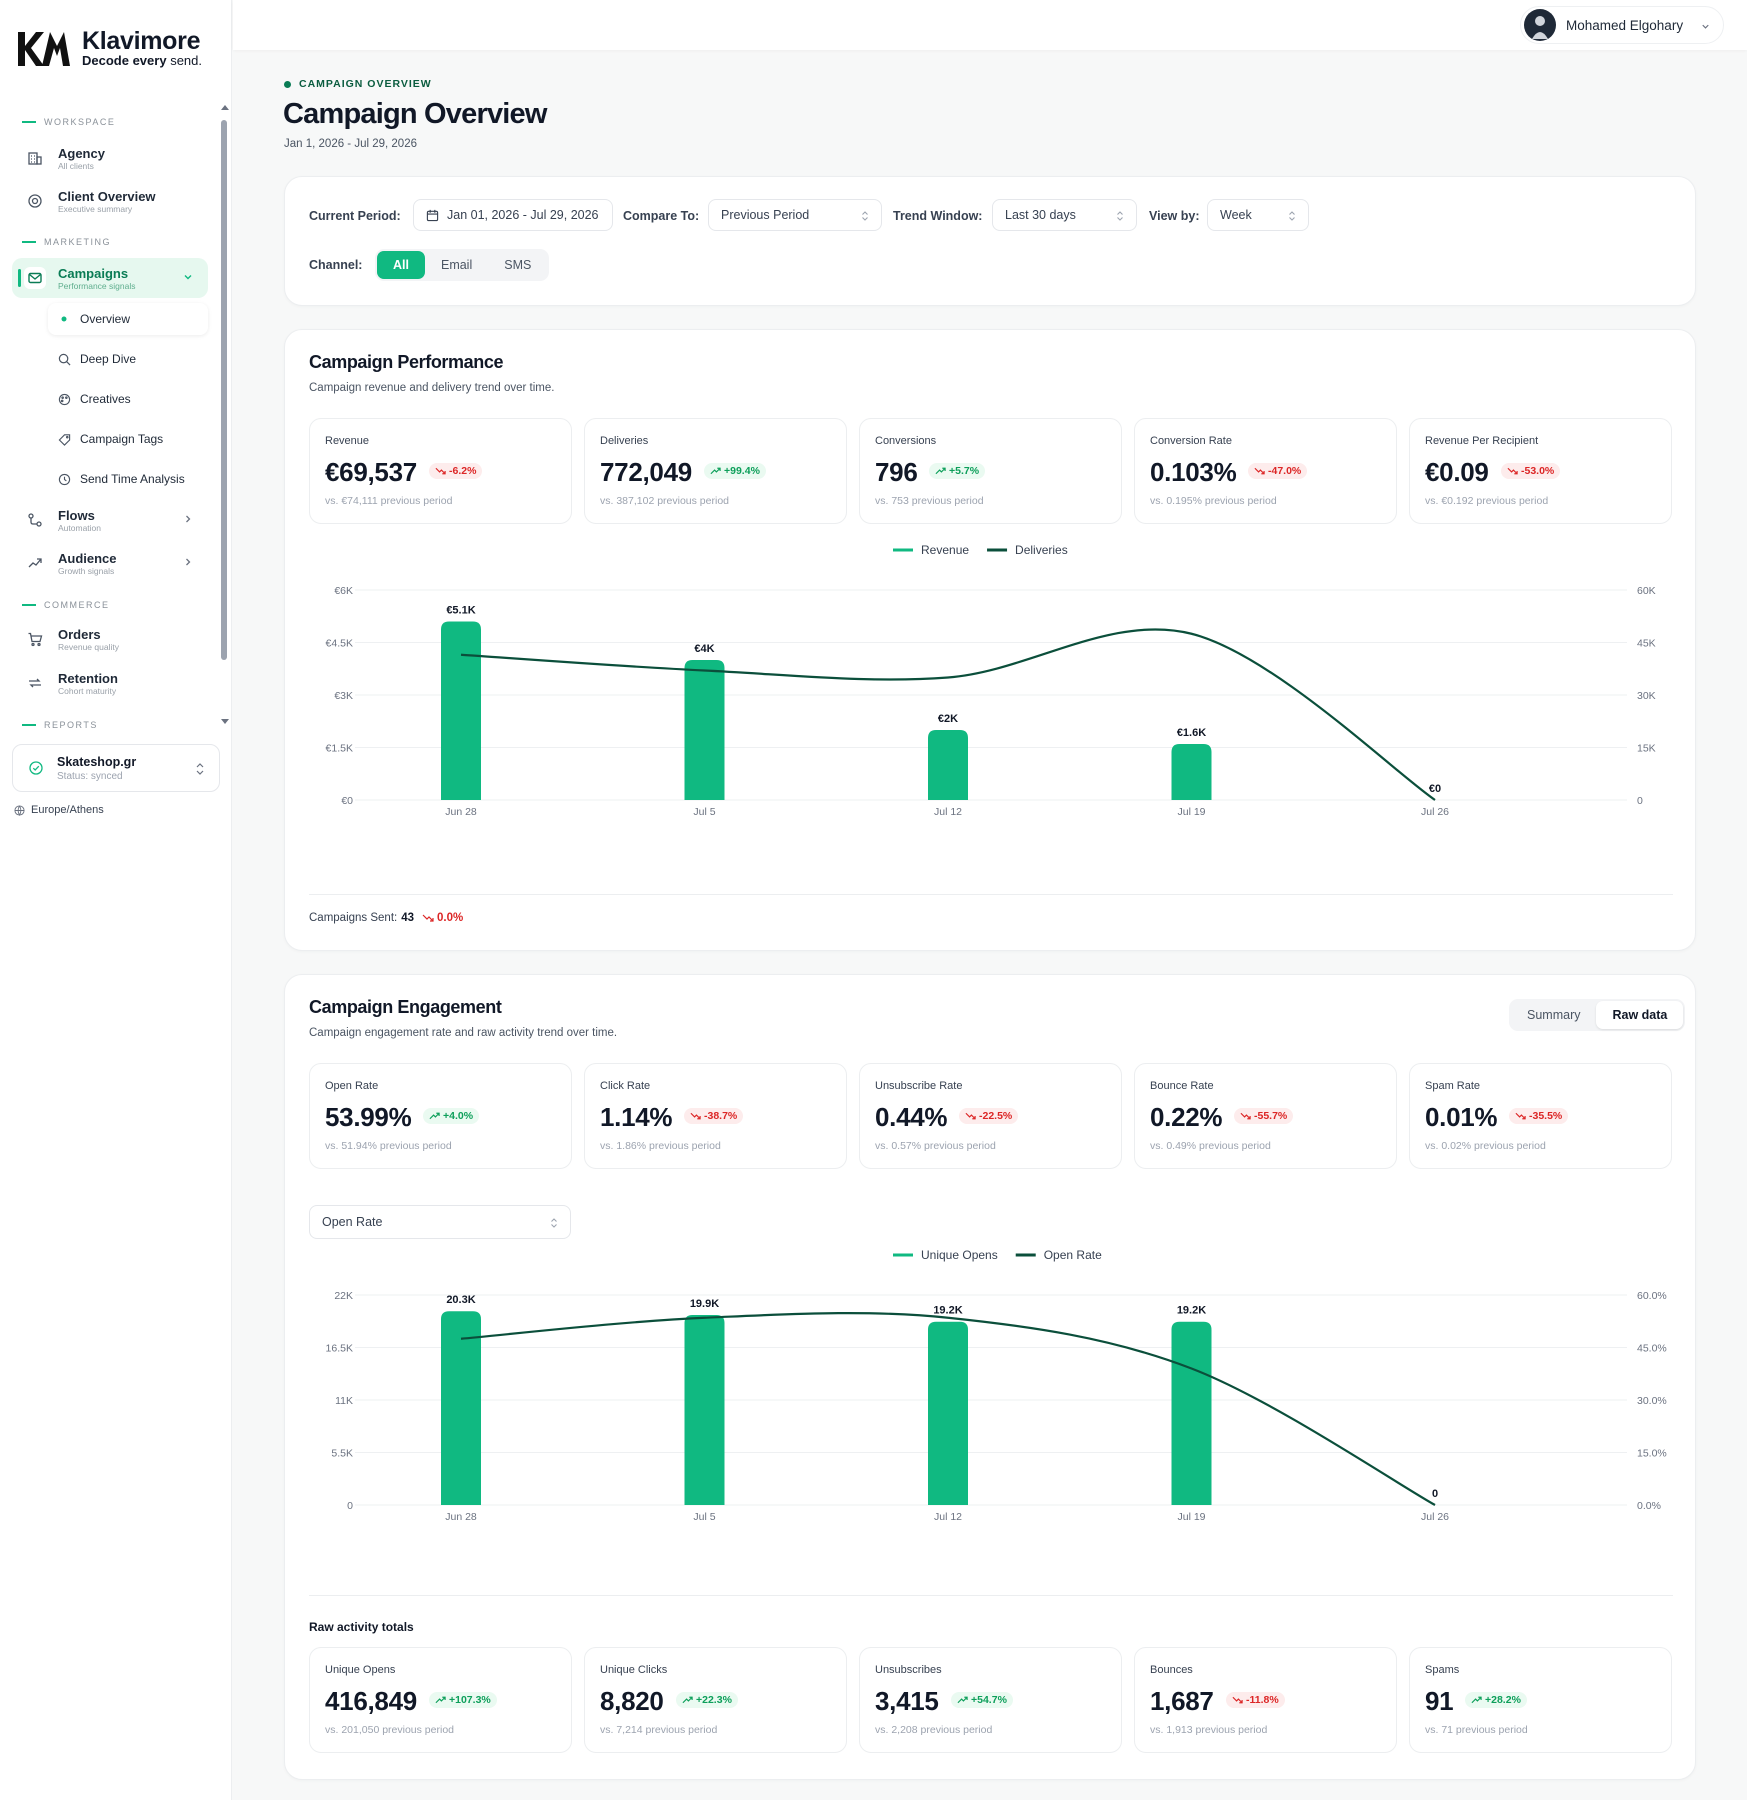 This screenshot has width=1747, height=1800. What do you see at coordinates (664, 501) in the screenshot?
I see `kpi-previous: vs. 387,102 previous period` at bounding box center [664, 501].